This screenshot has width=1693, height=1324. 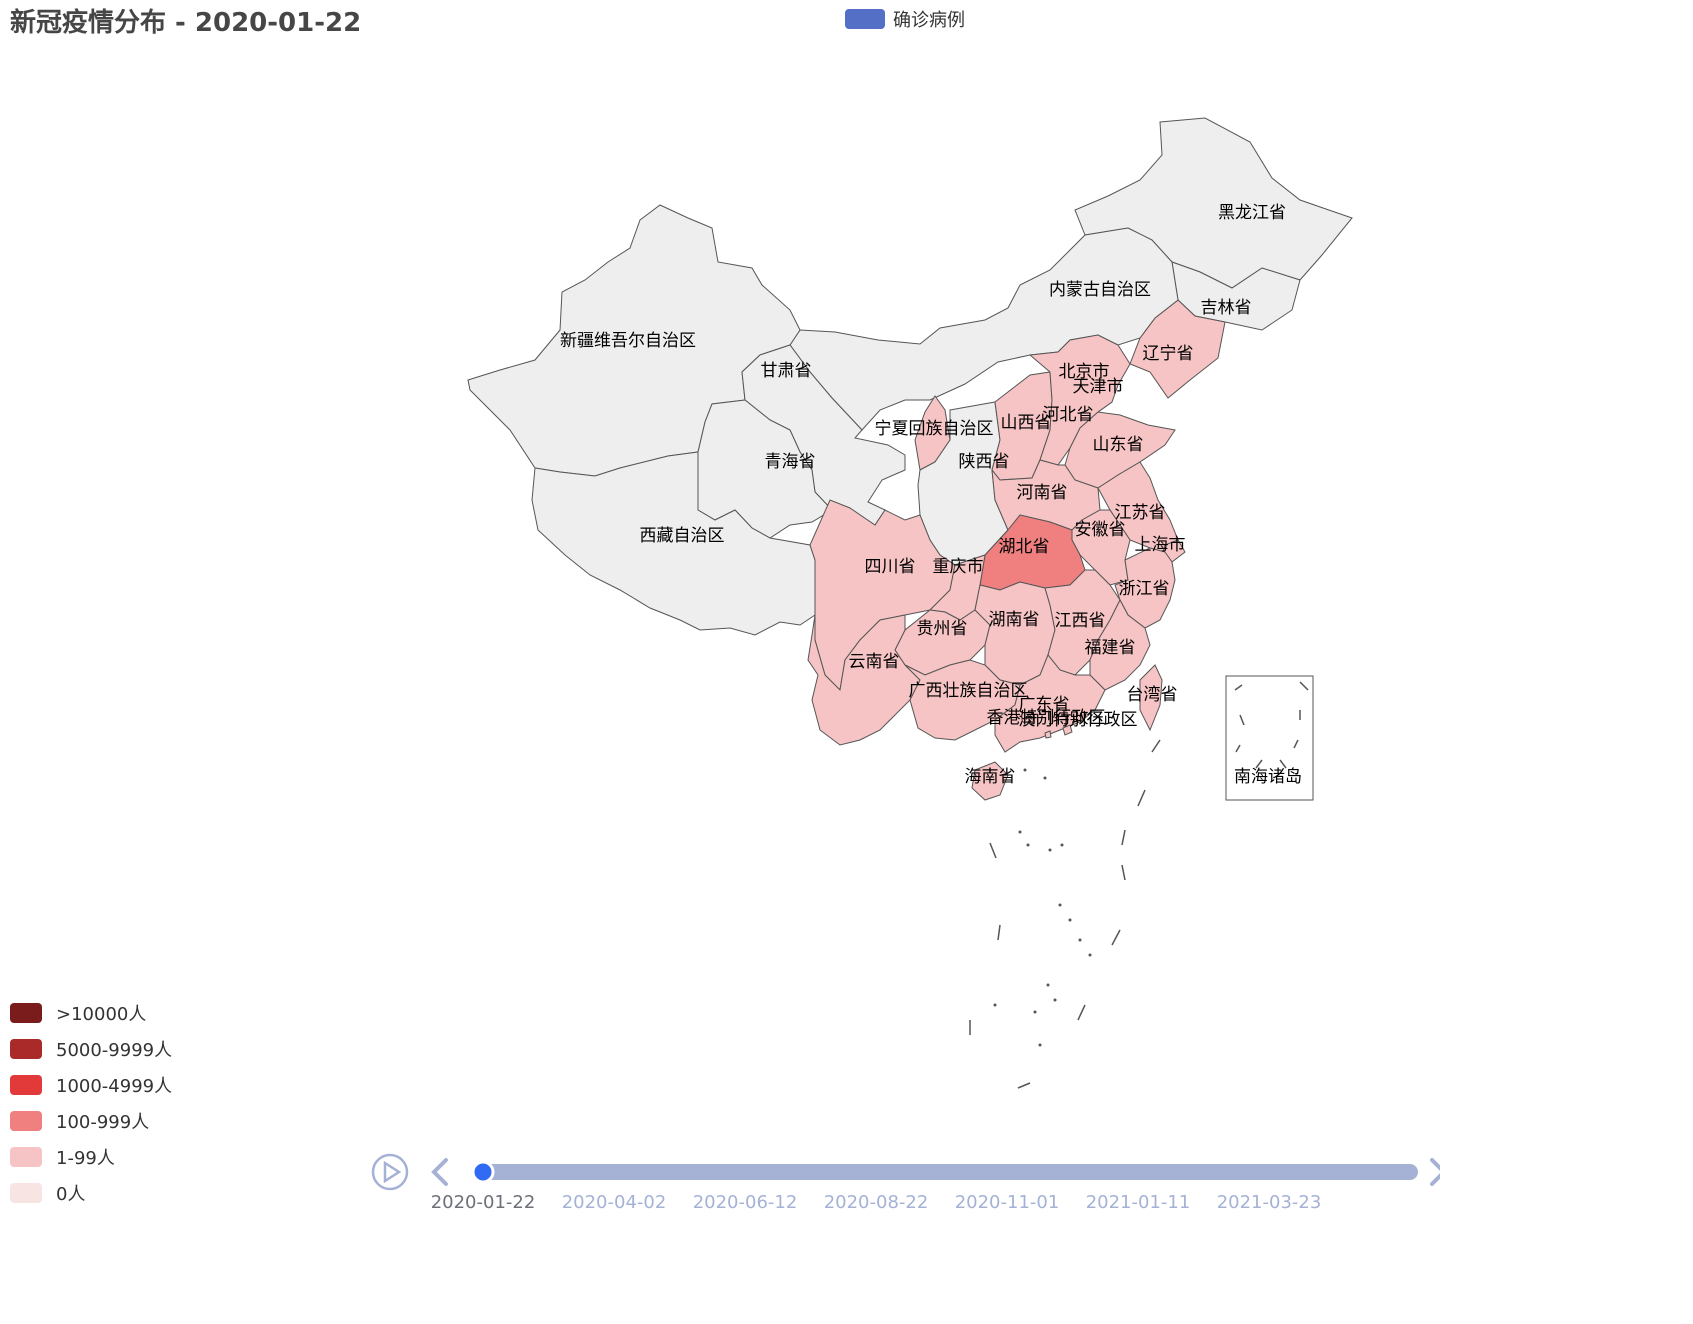 I want to click on region-label: 天津市, so click(x=1098, y=387).